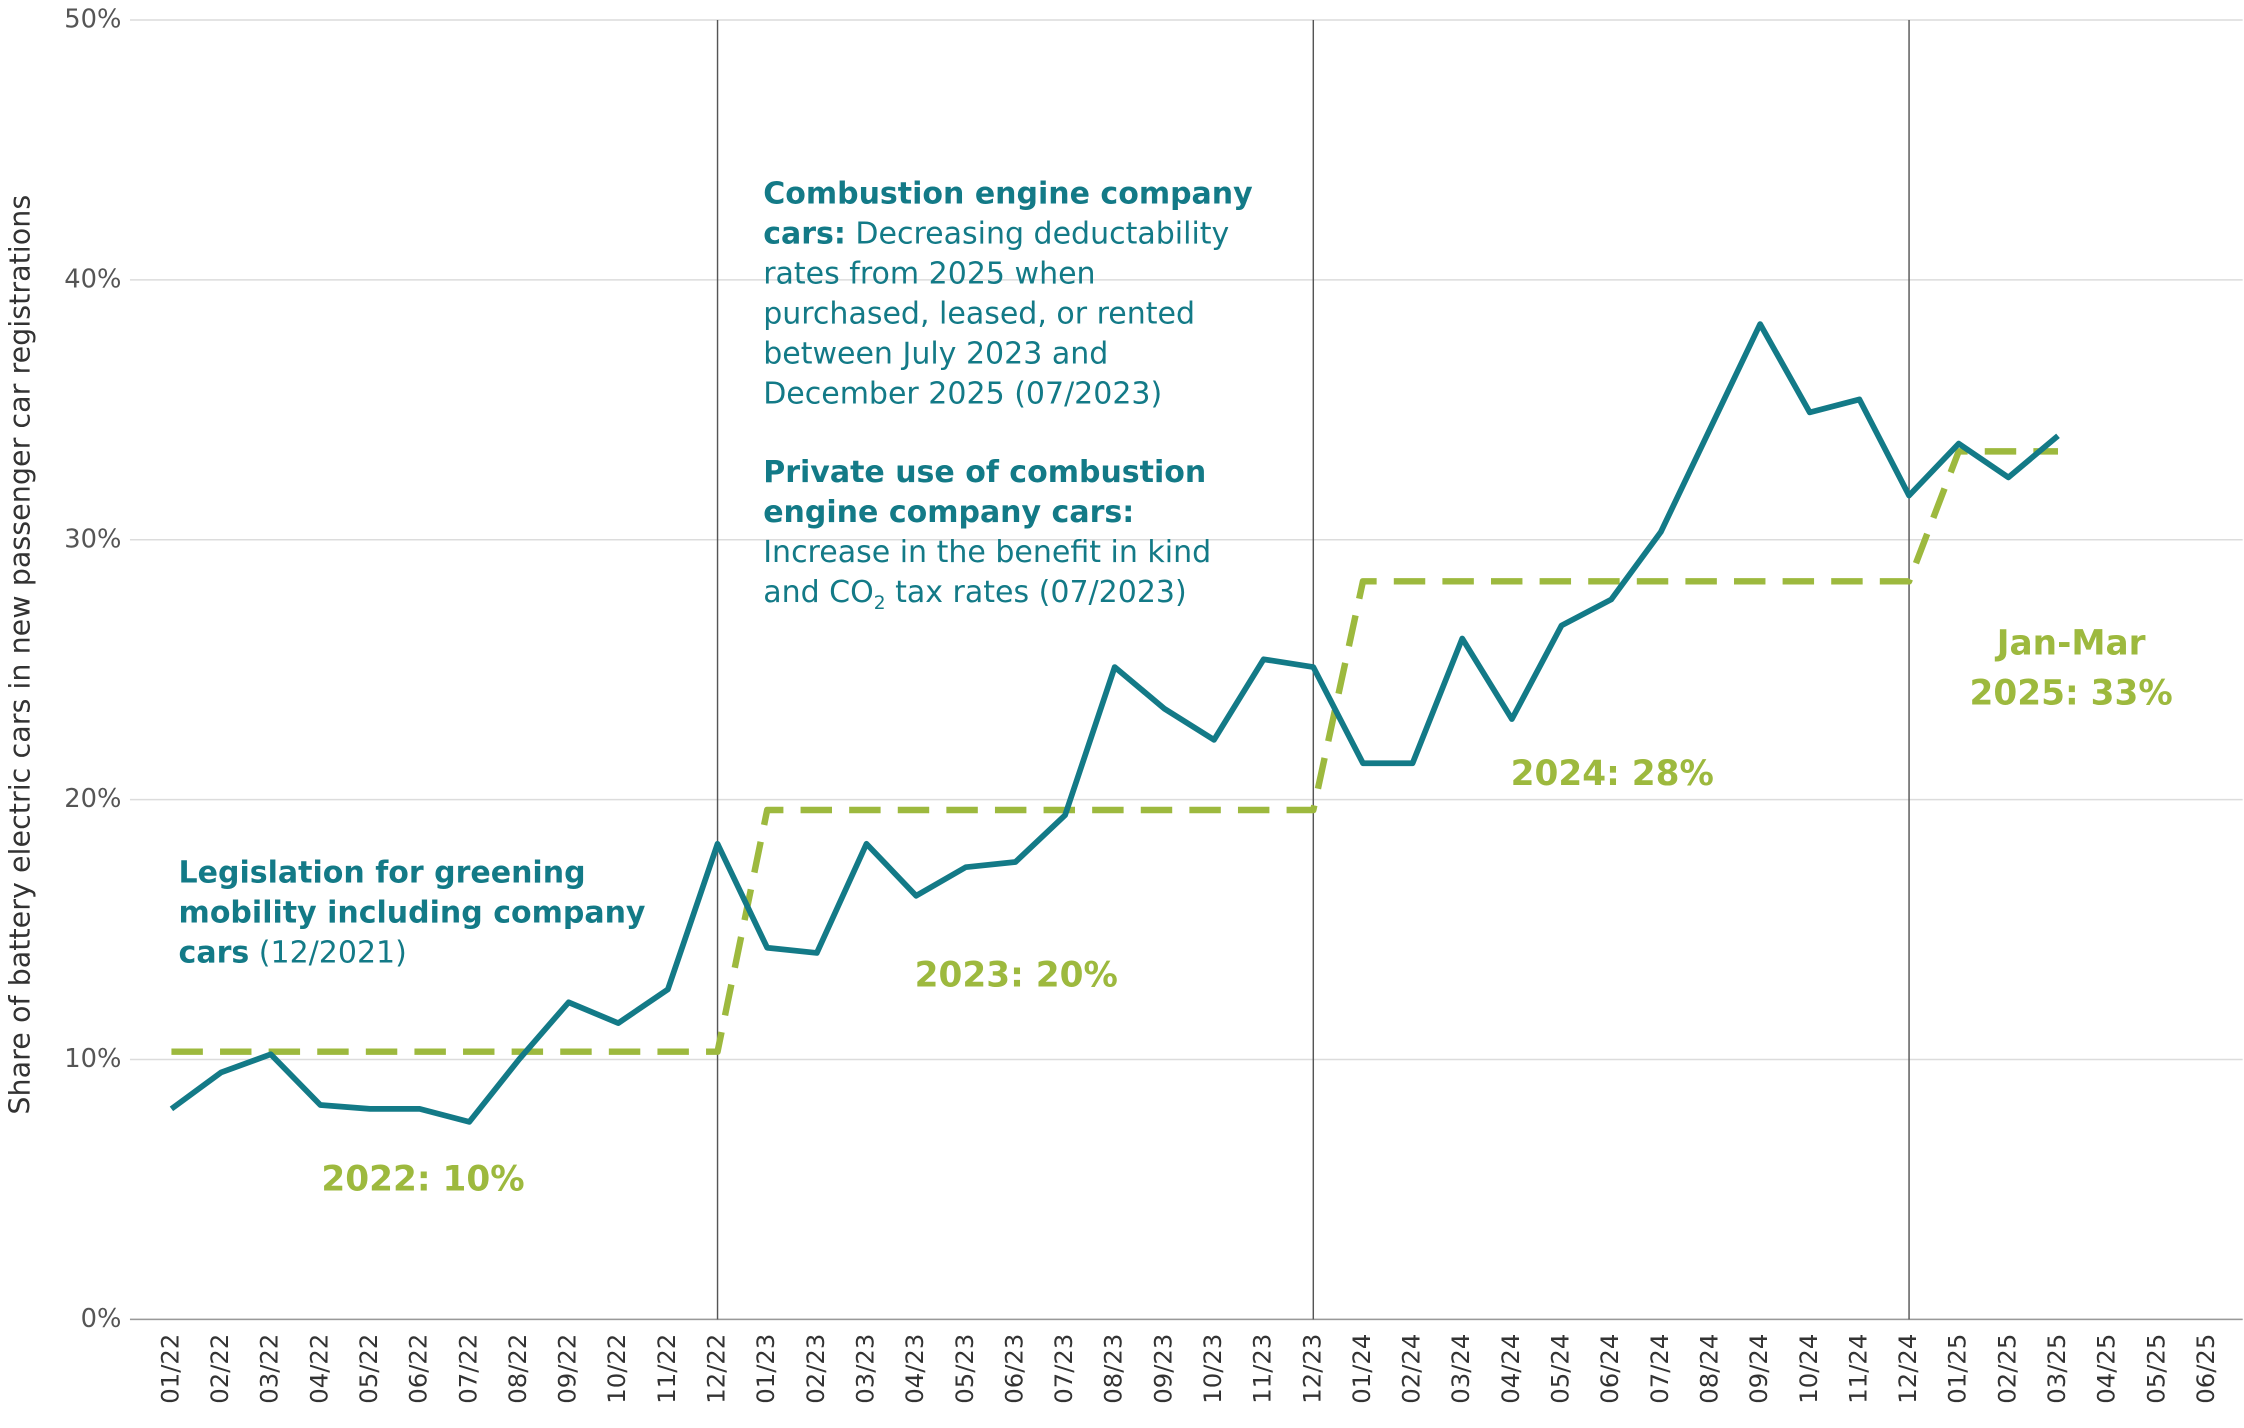 The height and width of the screenshot is (1428, 2244). Describe the element at coordinates (2056, 1369) in the screenshot. I see `x-tick-label: 03/25` at that location.